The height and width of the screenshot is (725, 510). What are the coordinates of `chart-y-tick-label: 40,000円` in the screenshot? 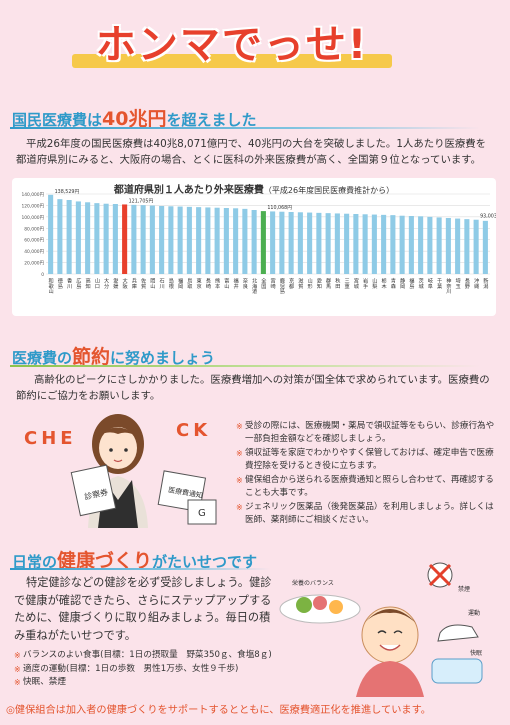 It's located at (34, 252).